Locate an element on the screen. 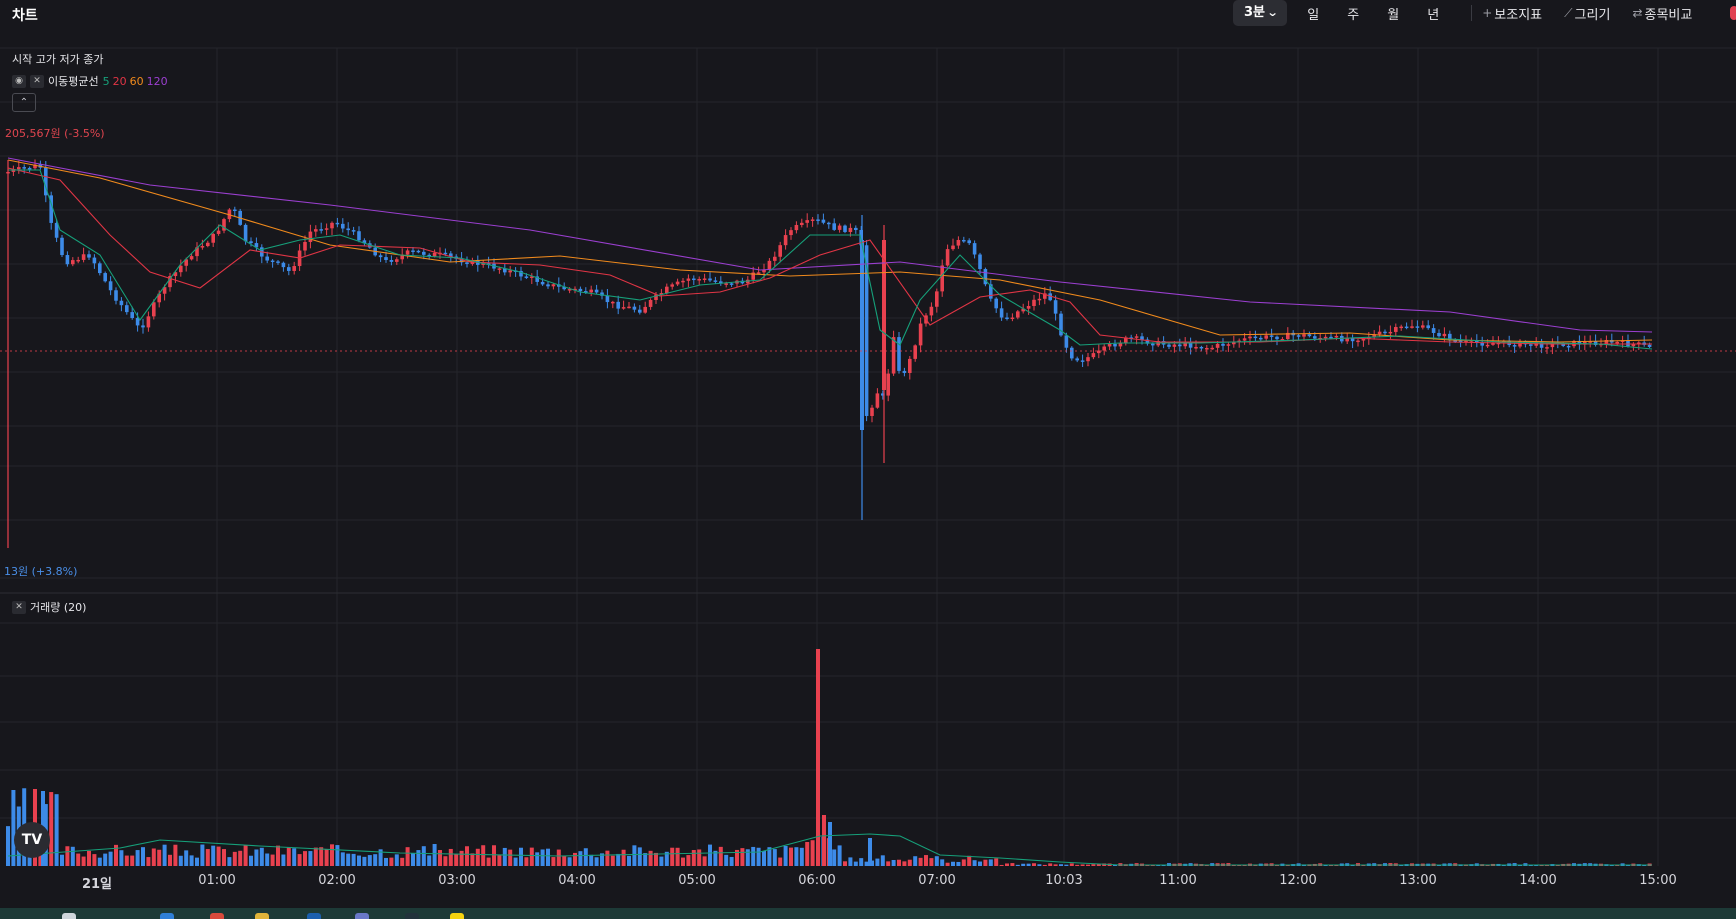 The width and height of the screenshot is (1736, 919). eye-hidden-icon: ◉ is located at coordinates (19, 81).